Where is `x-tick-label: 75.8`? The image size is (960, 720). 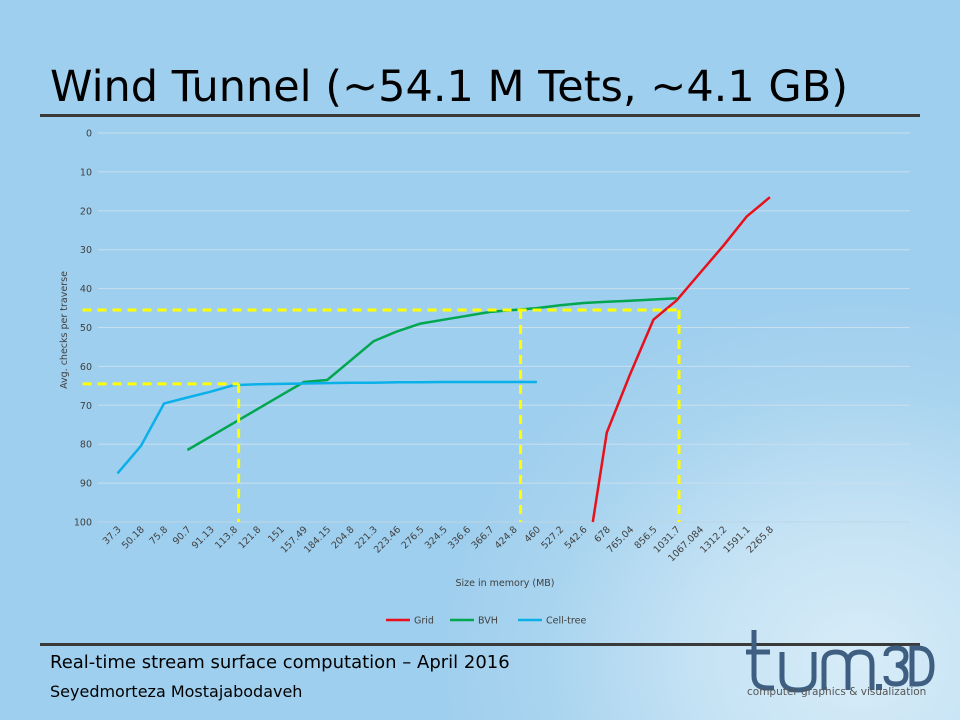
x-tick-label: 75.8 is located at coordinates (158, 535).